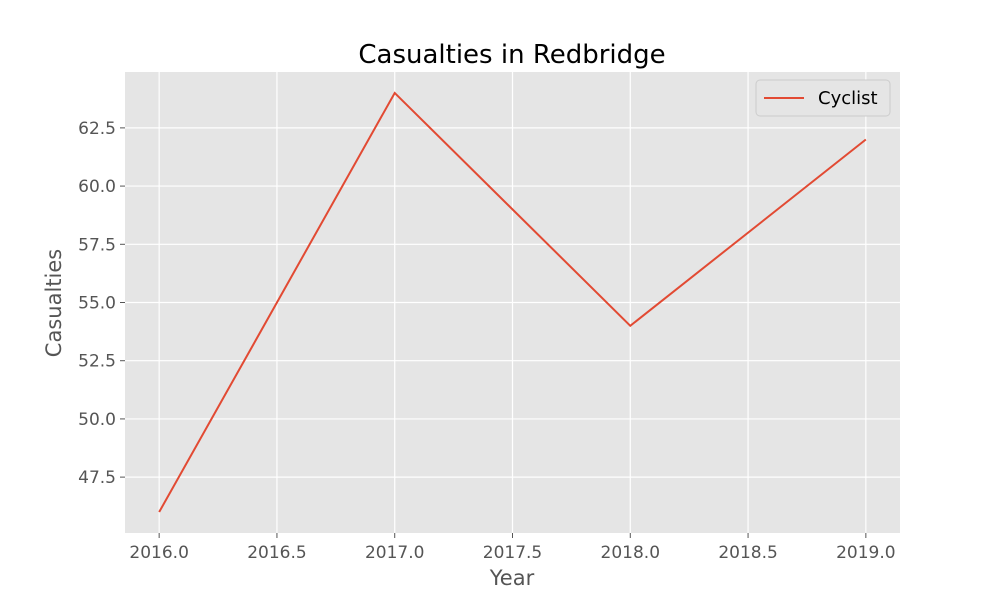 The width and height of the screenshot is (1000, 600). What do you see at coordinates (747, 553) in the screenshot?
I see `x-tick-label: 2018.5` at bounding box center [747, 553].